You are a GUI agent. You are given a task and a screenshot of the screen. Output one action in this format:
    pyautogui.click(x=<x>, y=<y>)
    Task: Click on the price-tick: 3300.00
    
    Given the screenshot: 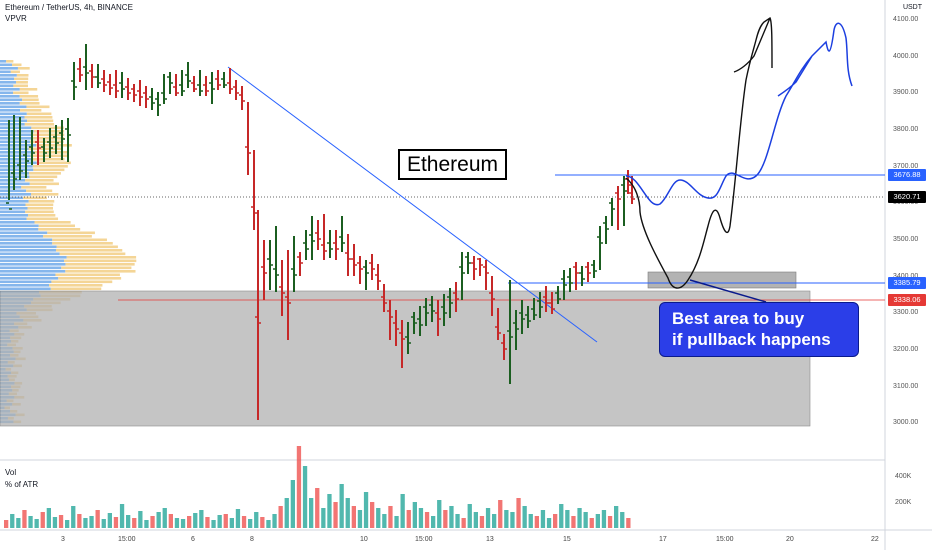 What is the action you would take?
    pyautogui.click(x=906, y=312)
    